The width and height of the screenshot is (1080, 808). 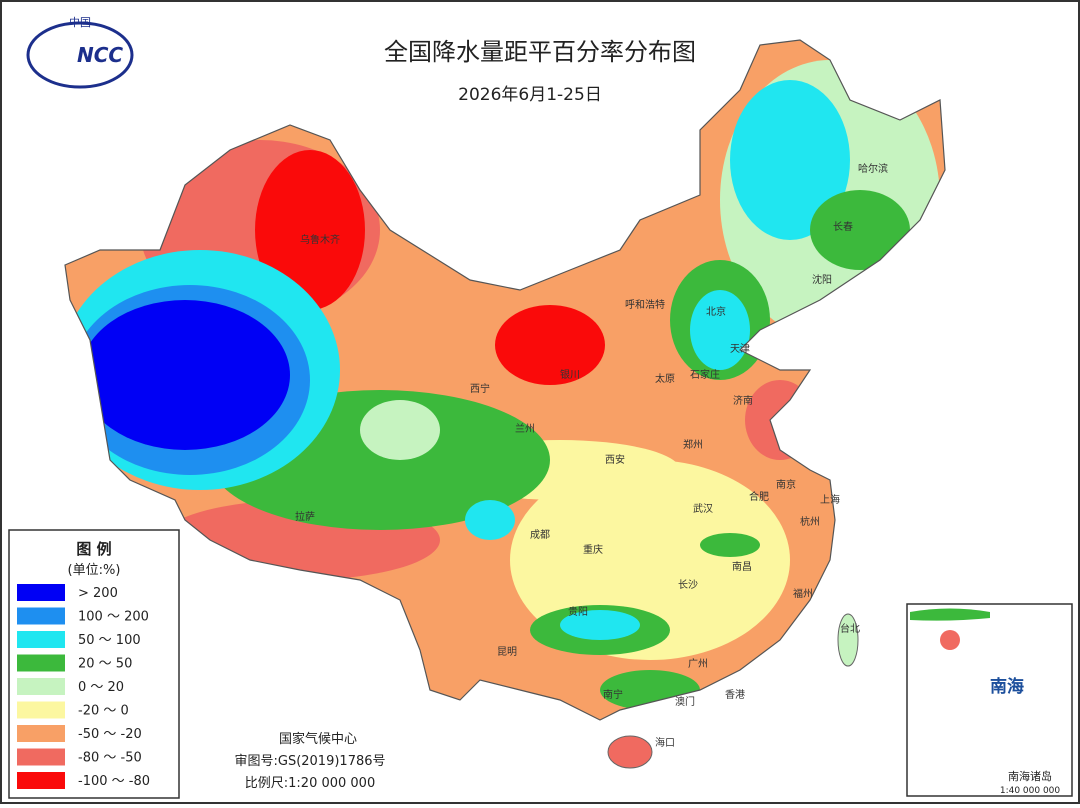 I want to click on legend-label: 20 ～ 50, so click(x=105, y=664).